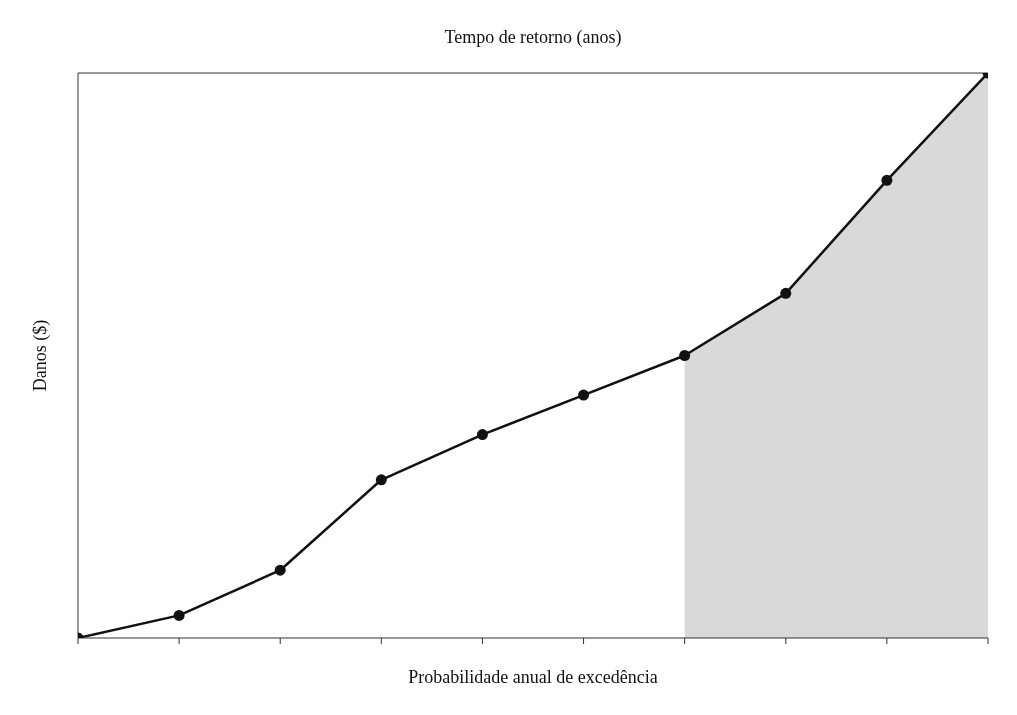 The height and width of the screenshot is (715, 1017). I want to click on y-axis-title: Danos ($), so click(41, 355).